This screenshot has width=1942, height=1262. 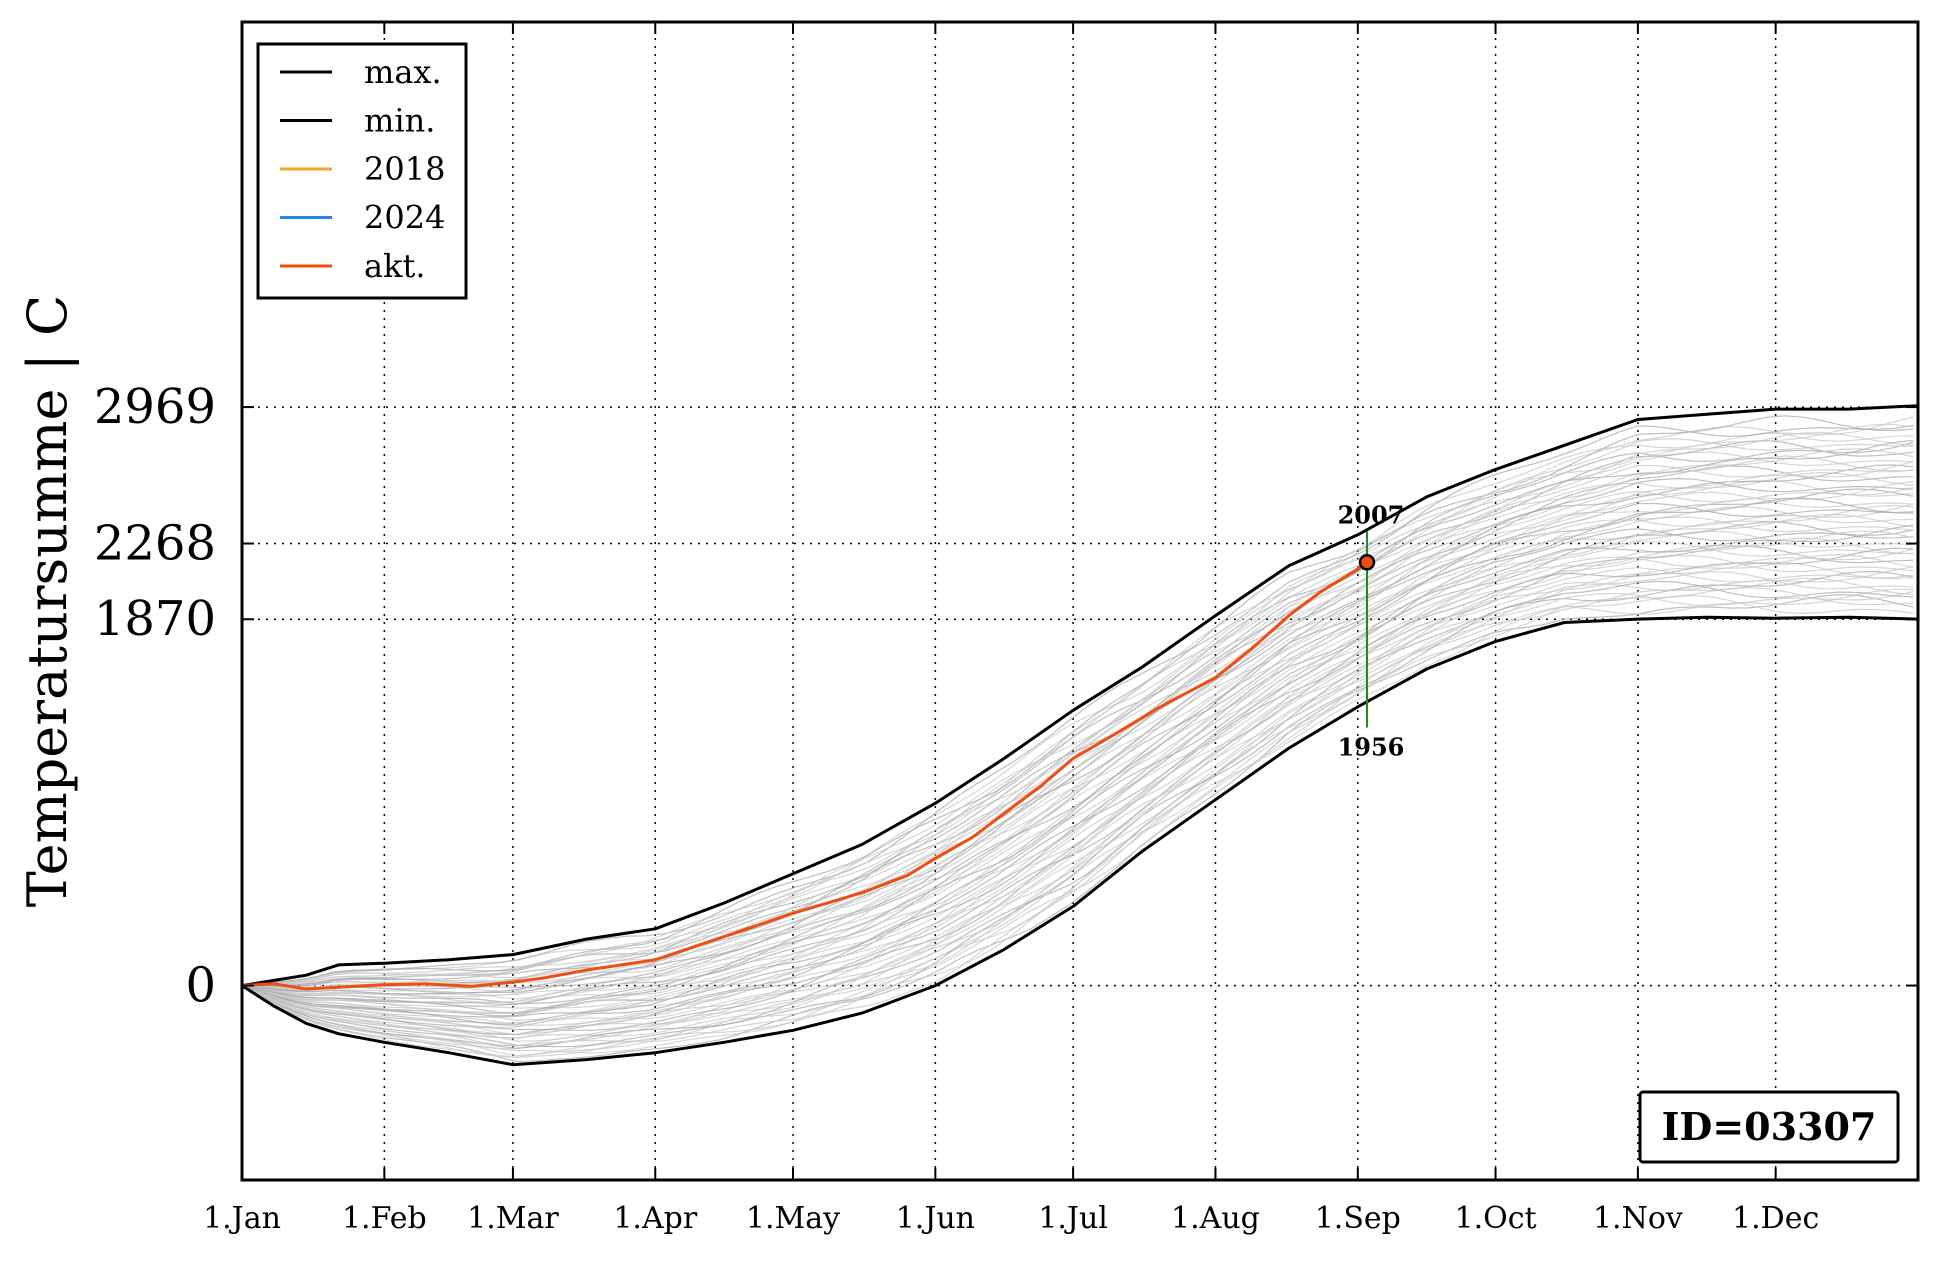 I want to click on y-tick-label: 2969, so click(x=155, y=407).